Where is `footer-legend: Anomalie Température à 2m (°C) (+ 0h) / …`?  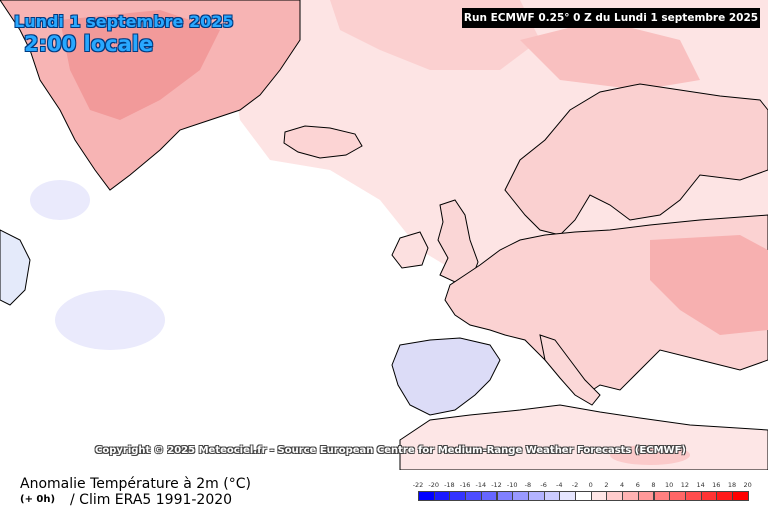
footer-legend: Anomalie Température à 2m (°C) (+ 0h) / … is located at coordinates (384, 491).